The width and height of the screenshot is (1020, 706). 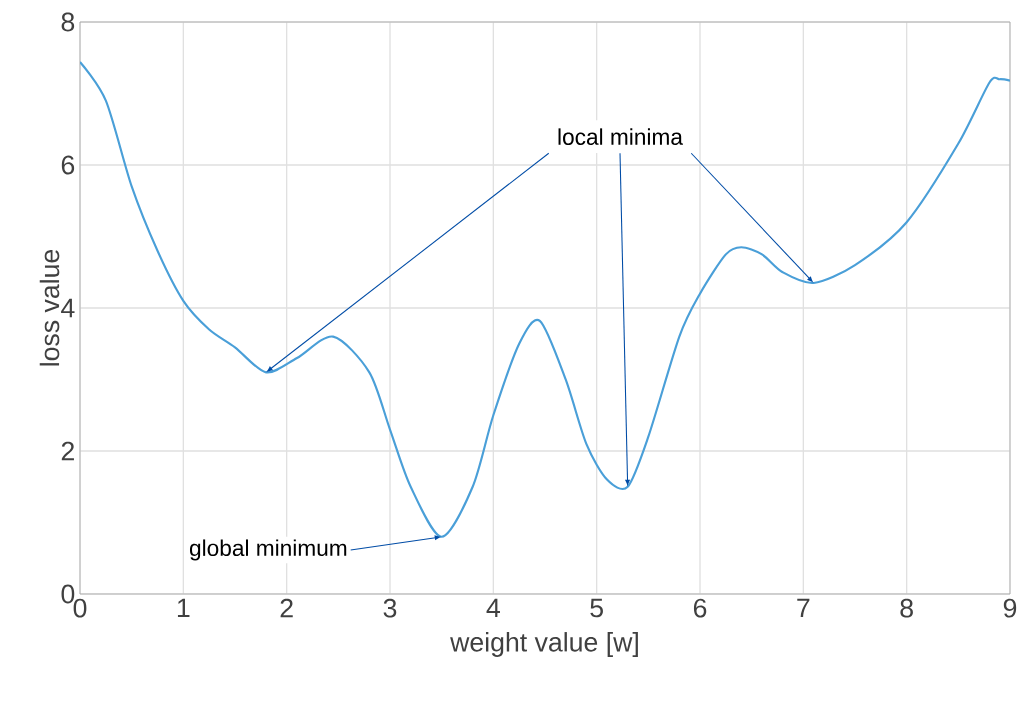 I want to click on y-tick-label: 2, so click(x=67, y=451).